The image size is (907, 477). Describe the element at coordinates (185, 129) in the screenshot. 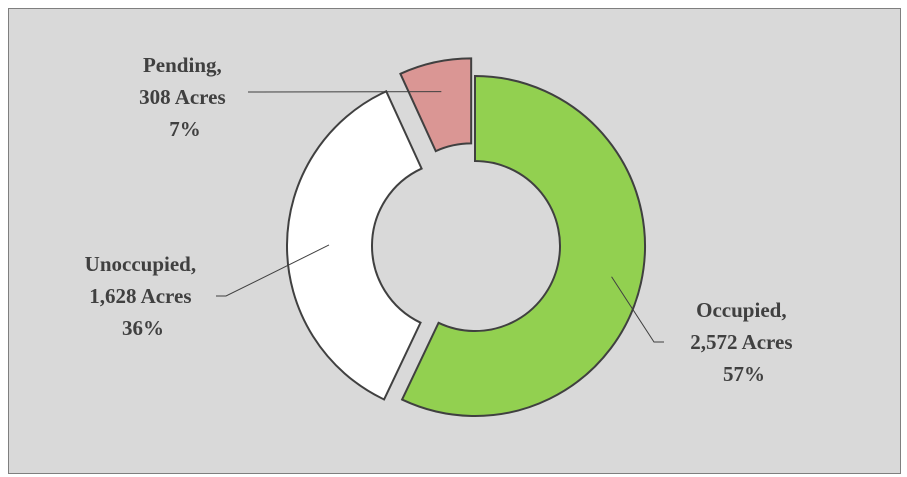

I see `label-pending-line3: 7%` at that location.